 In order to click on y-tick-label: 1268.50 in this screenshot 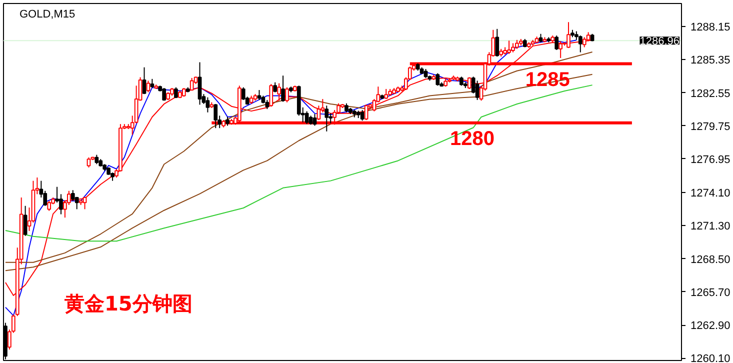, I will do `click(710, 260)`.